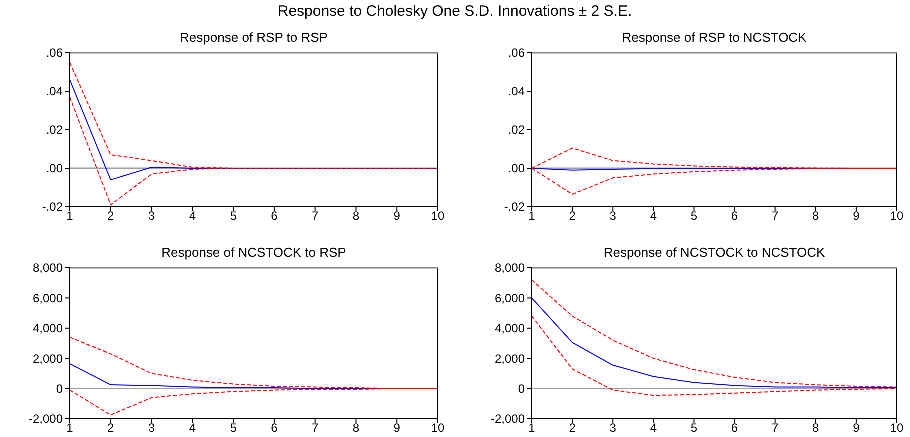  I want to click on chart-title: Response of NCSTOCK to RSP, so click(254, 252).